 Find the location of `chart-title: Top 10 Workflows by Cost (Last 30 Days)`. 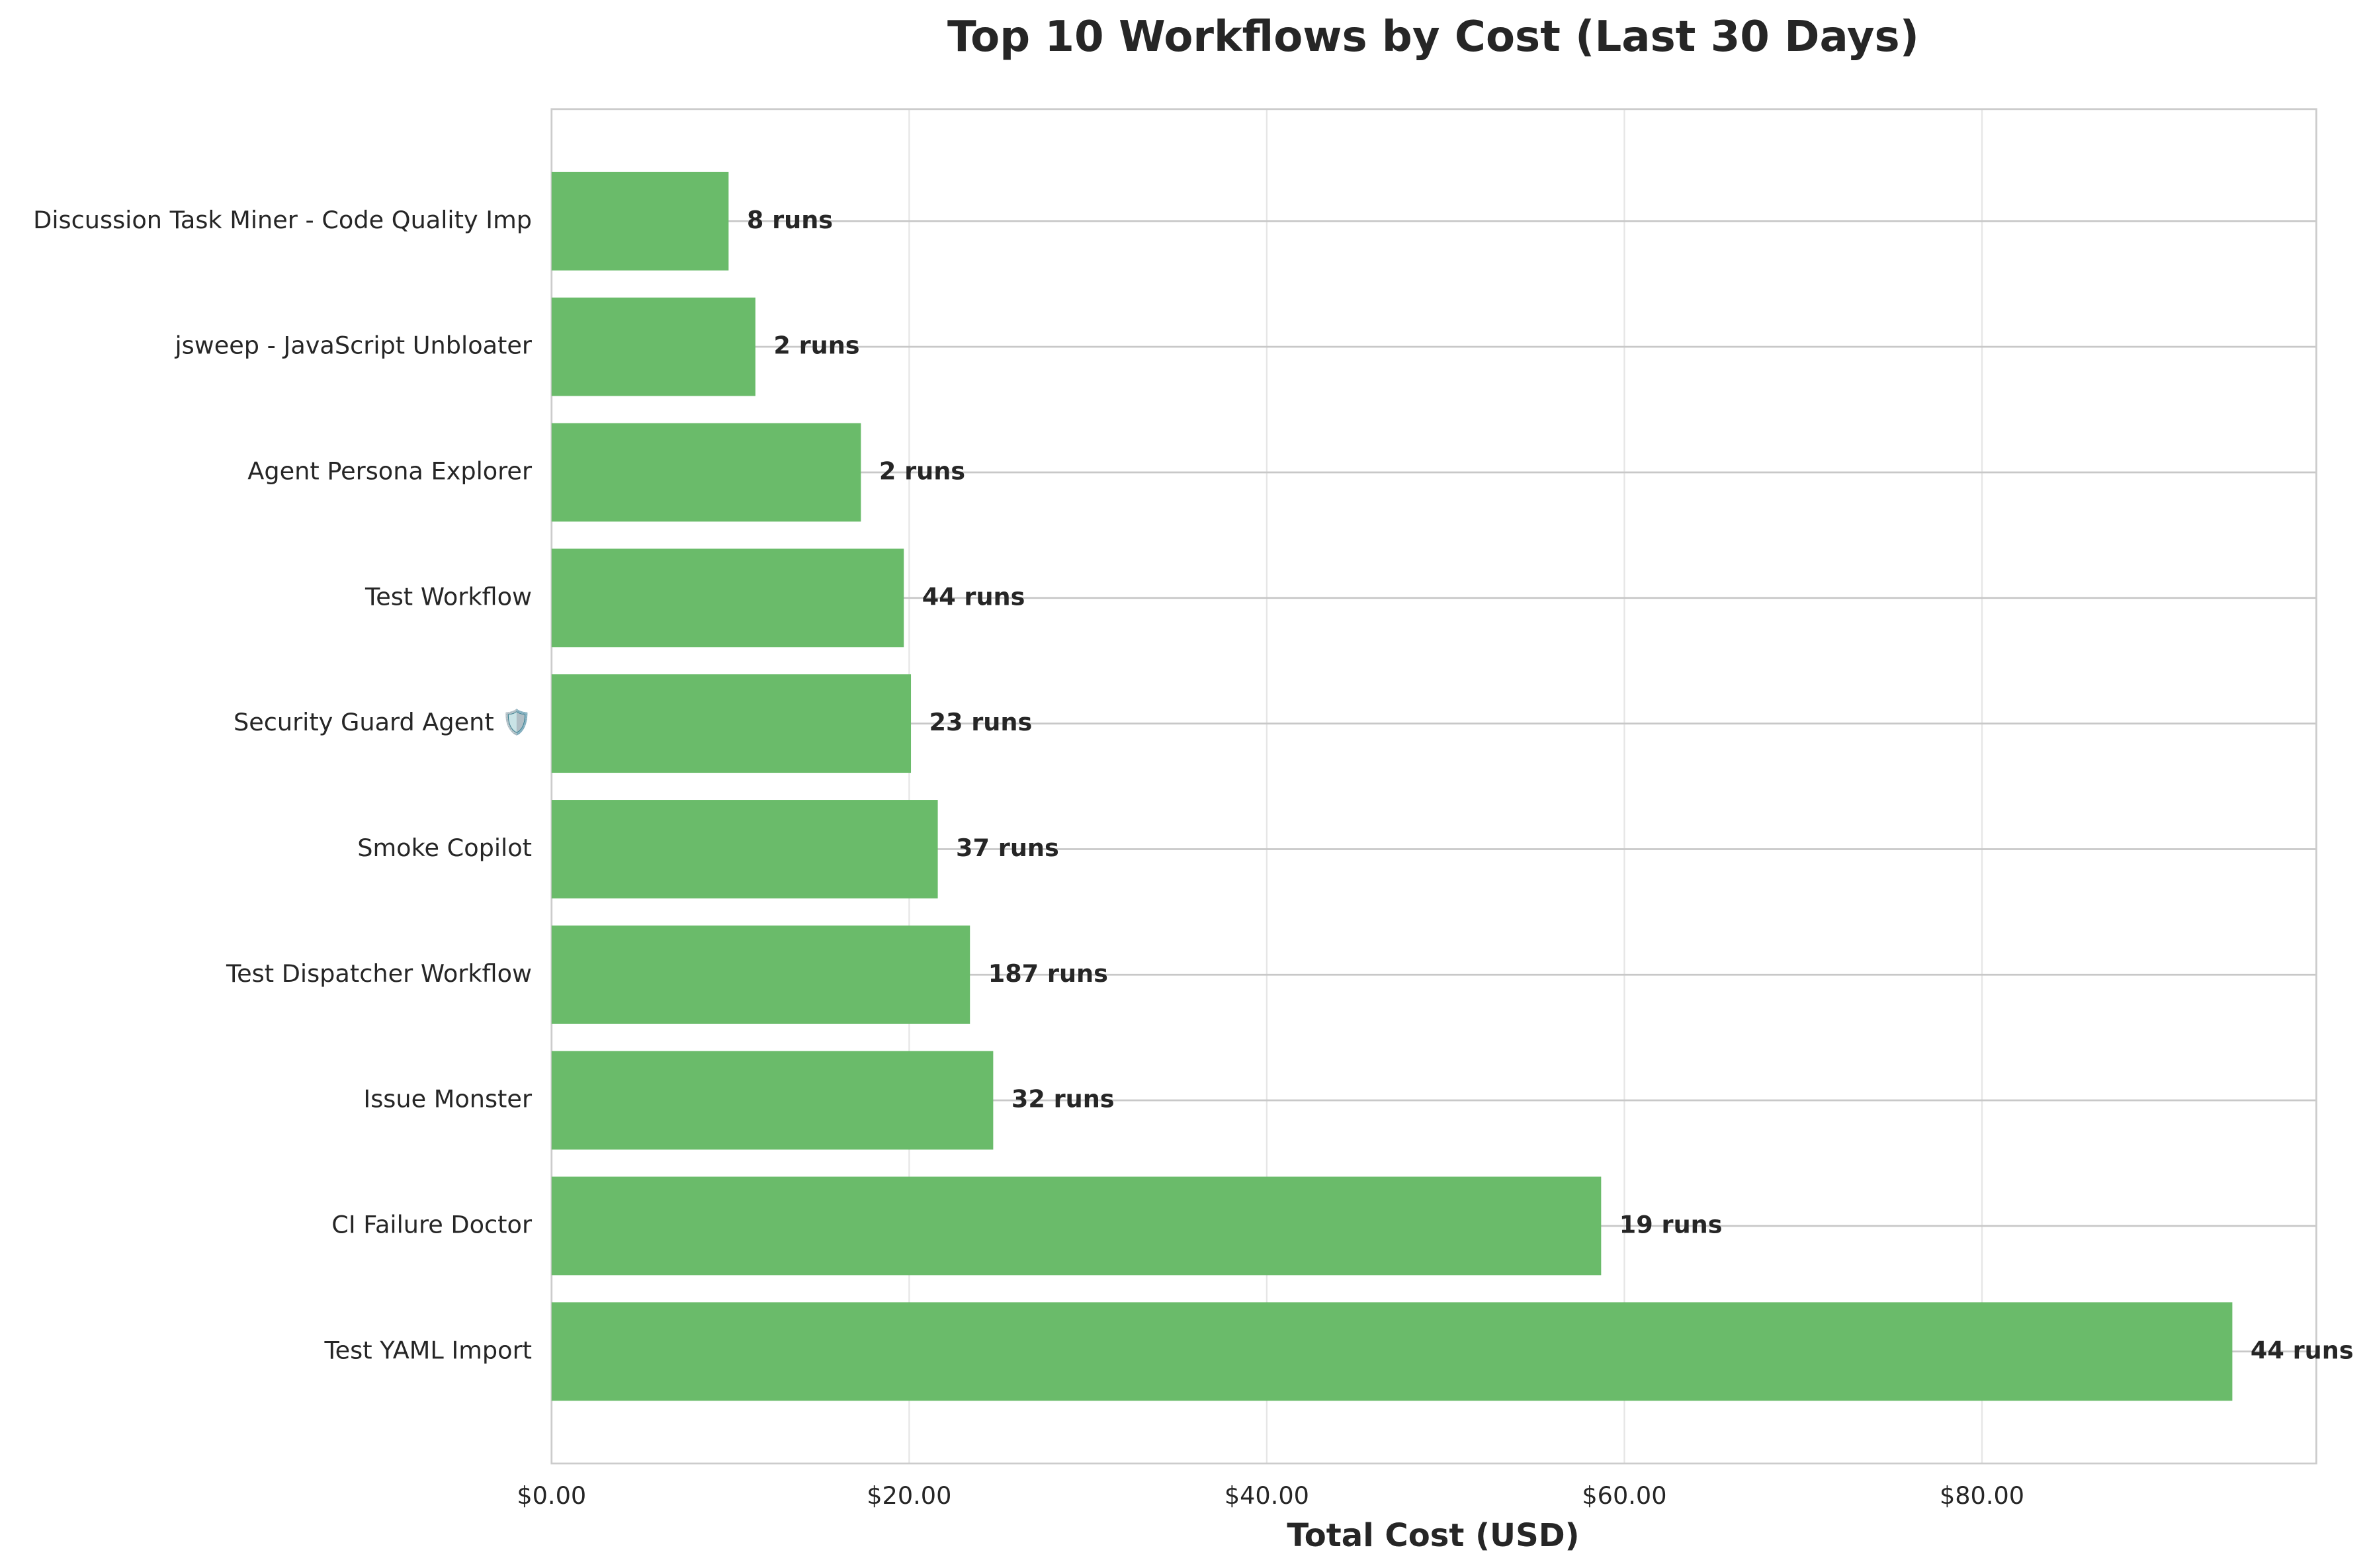

chart-title: Top 10 Workflows by Cost (Last 30 Days) is located at coordinates (1433, 37).